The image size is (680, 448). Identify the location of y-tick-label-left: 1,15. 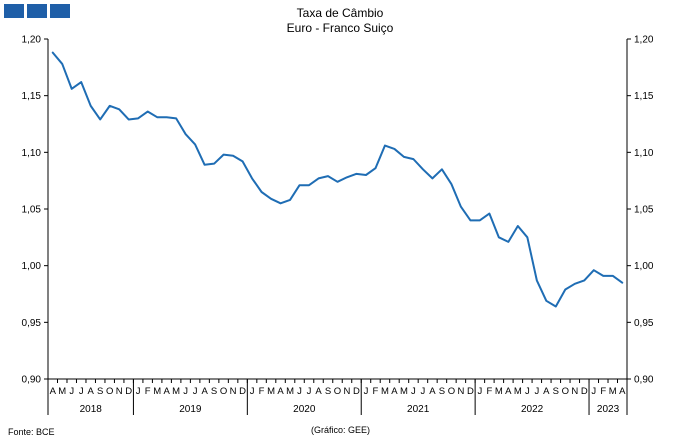
(32, 96).